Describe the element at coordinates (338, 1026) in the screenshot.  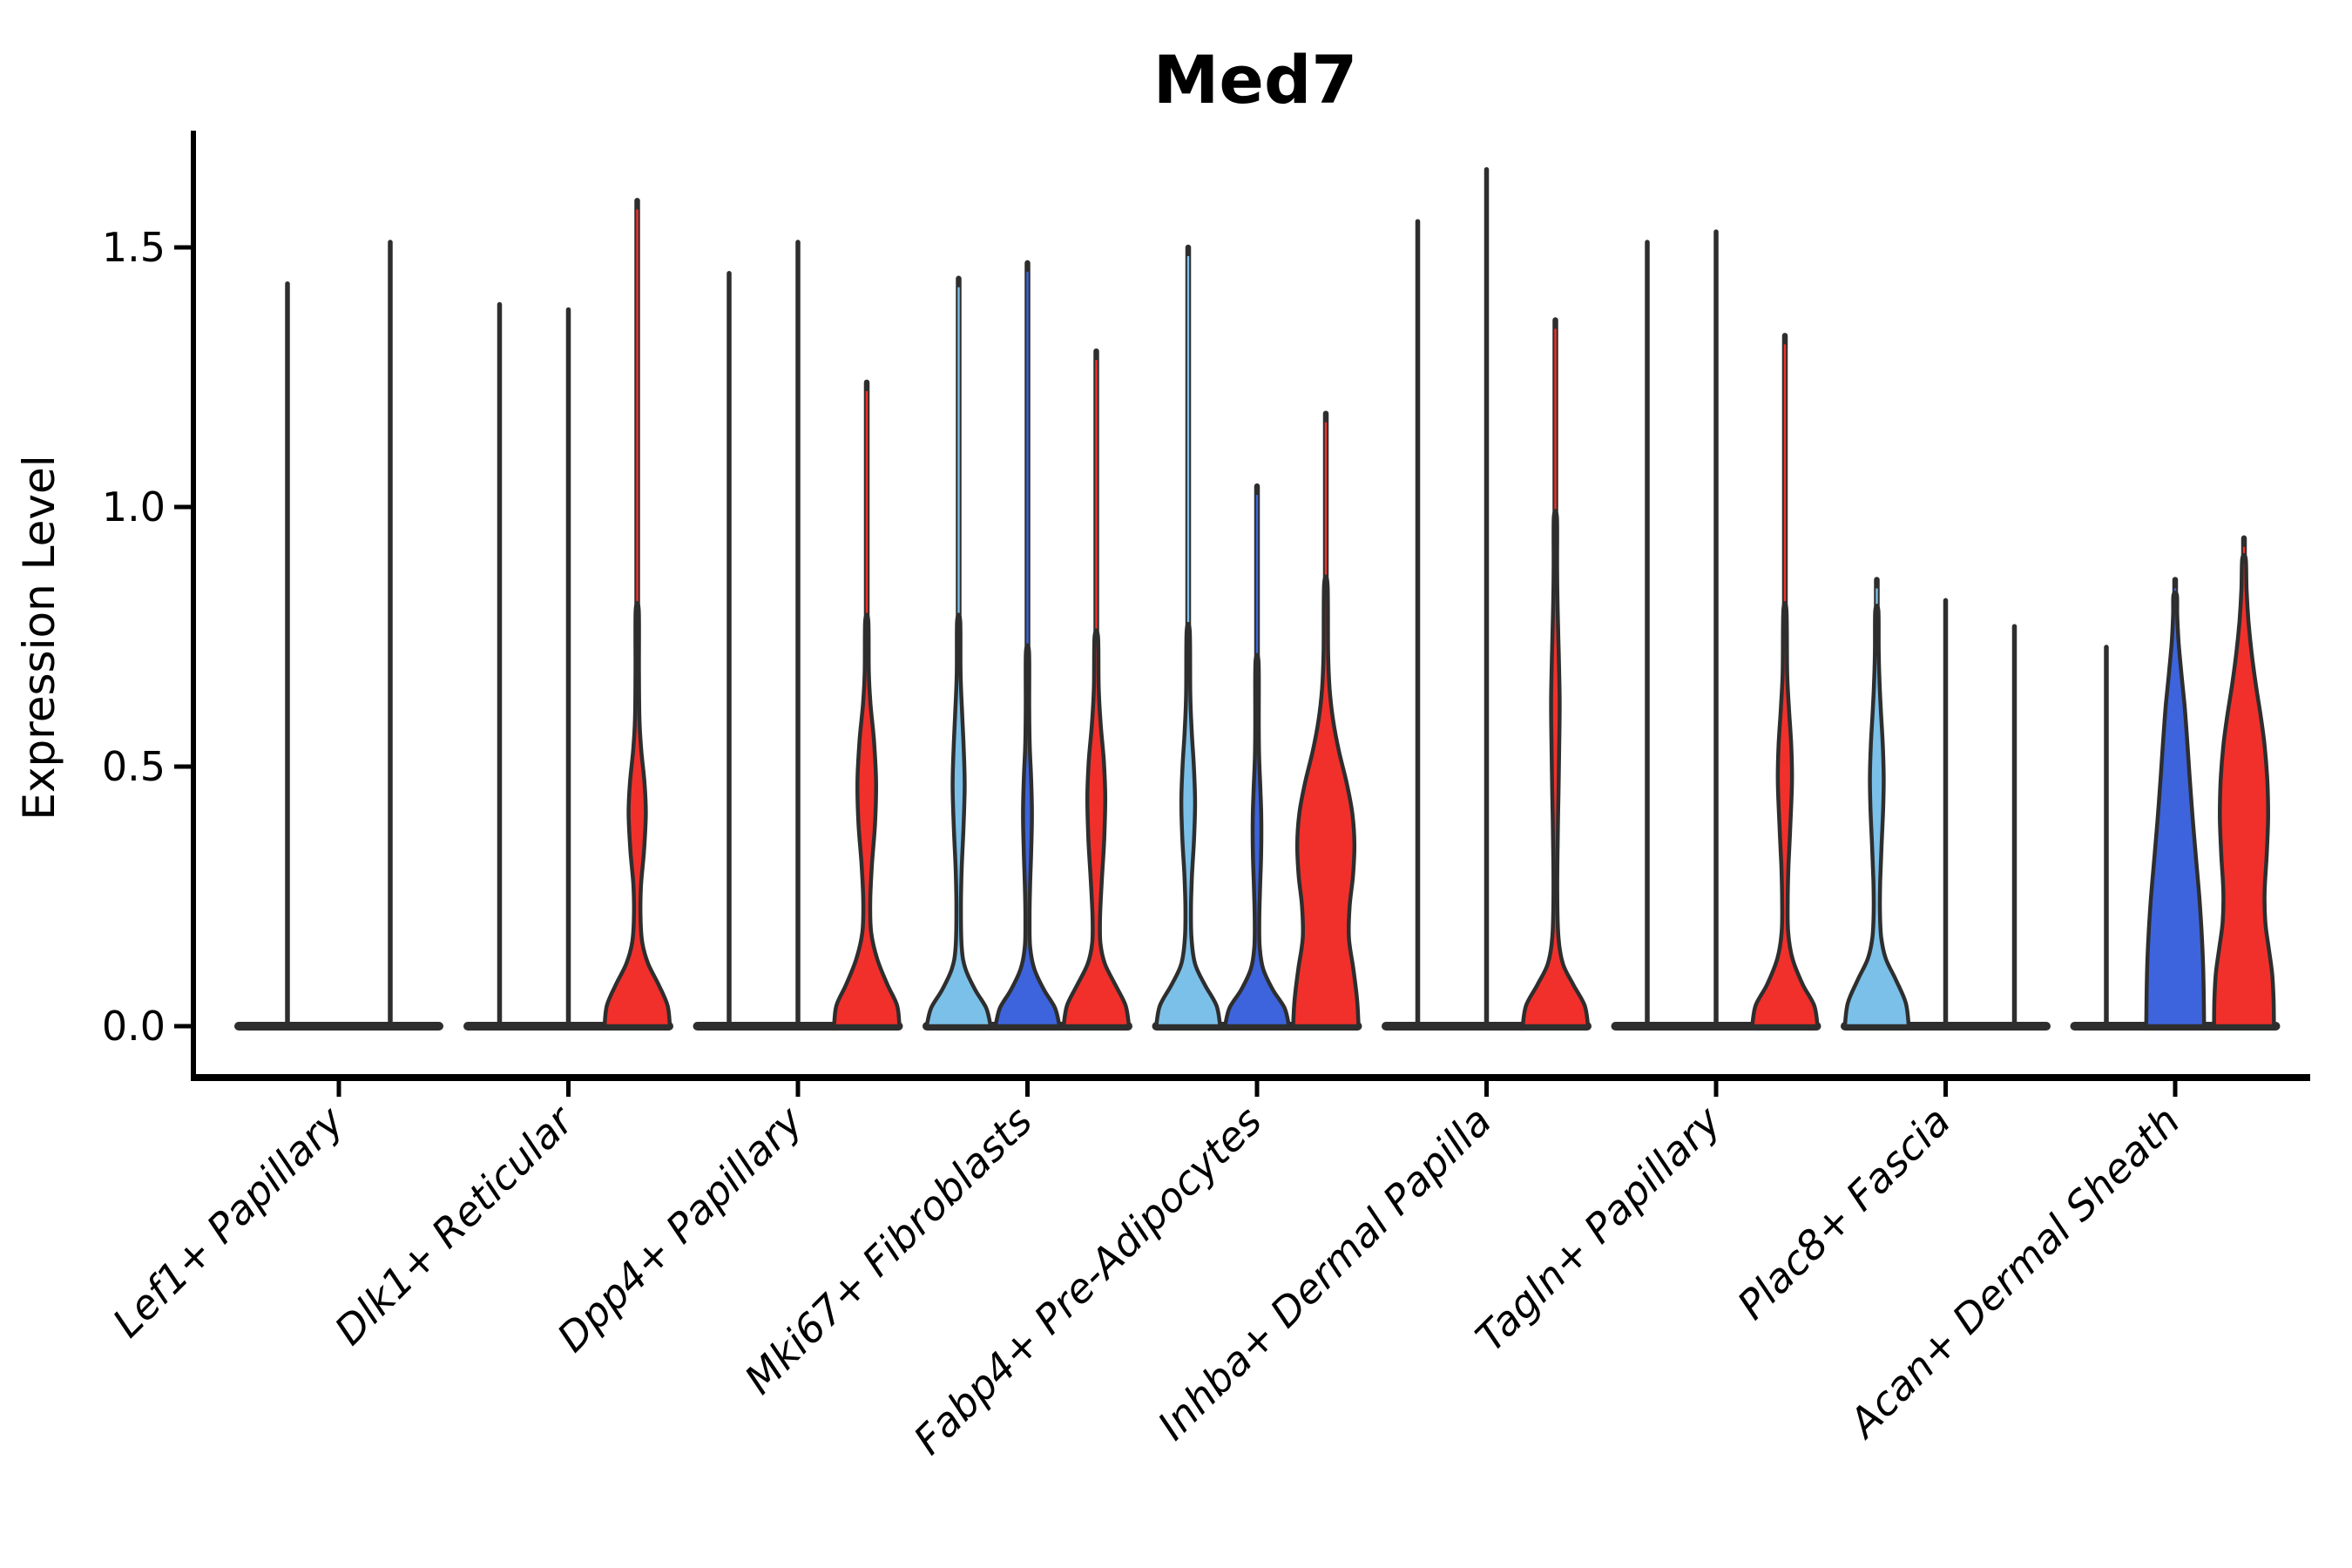
I see `group-baseline` at that location.